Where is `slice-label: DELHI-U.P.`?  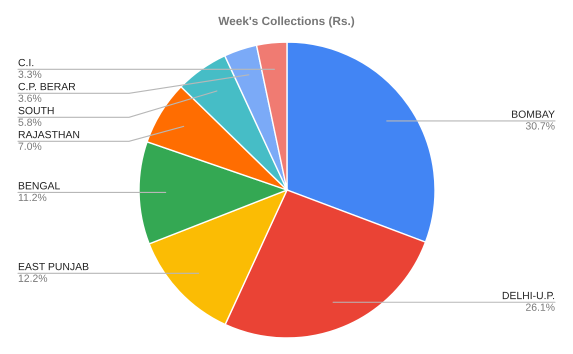
slice-label: DELHI-U.P. is located at coordinates (528, 296).